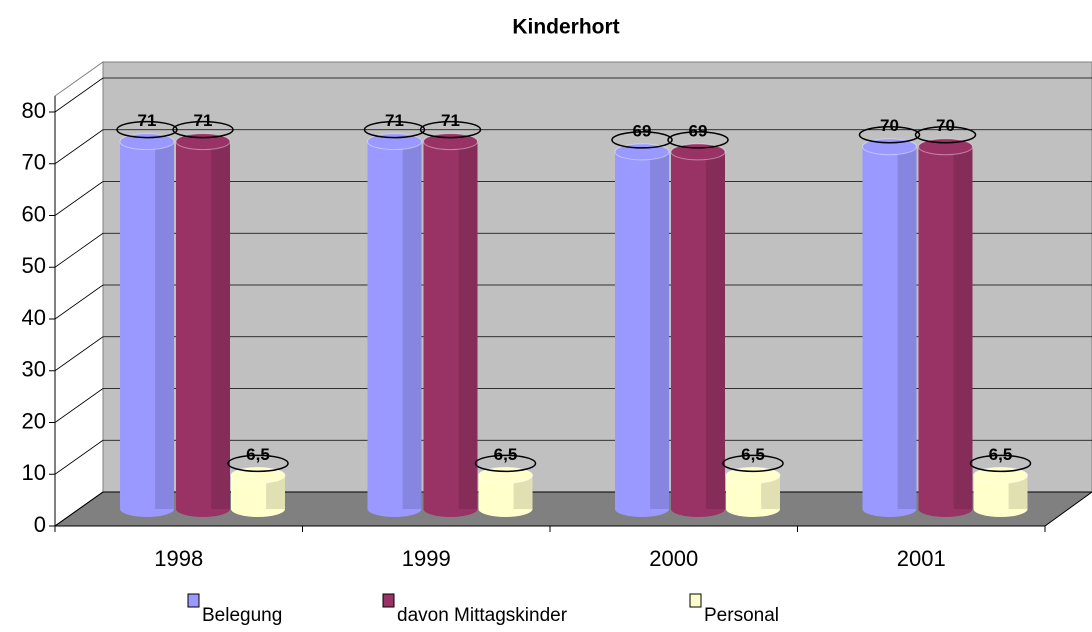 This screenshot has width=1092, height=632. Describe the element at coordinates (34, 420) in the screenshot. I see `y-tick-label: 20` at that location.